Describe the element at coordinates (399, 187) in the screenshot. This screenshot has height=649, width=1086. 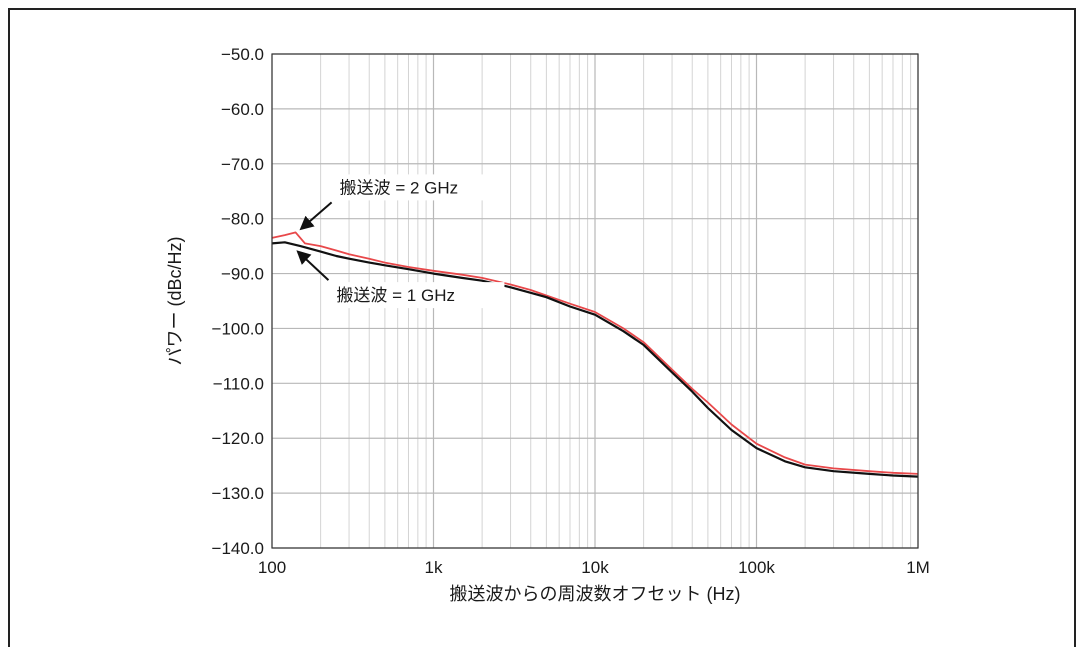
I see `annotation-label-2ghz: 搬送波 = 2 GHz` at that location.